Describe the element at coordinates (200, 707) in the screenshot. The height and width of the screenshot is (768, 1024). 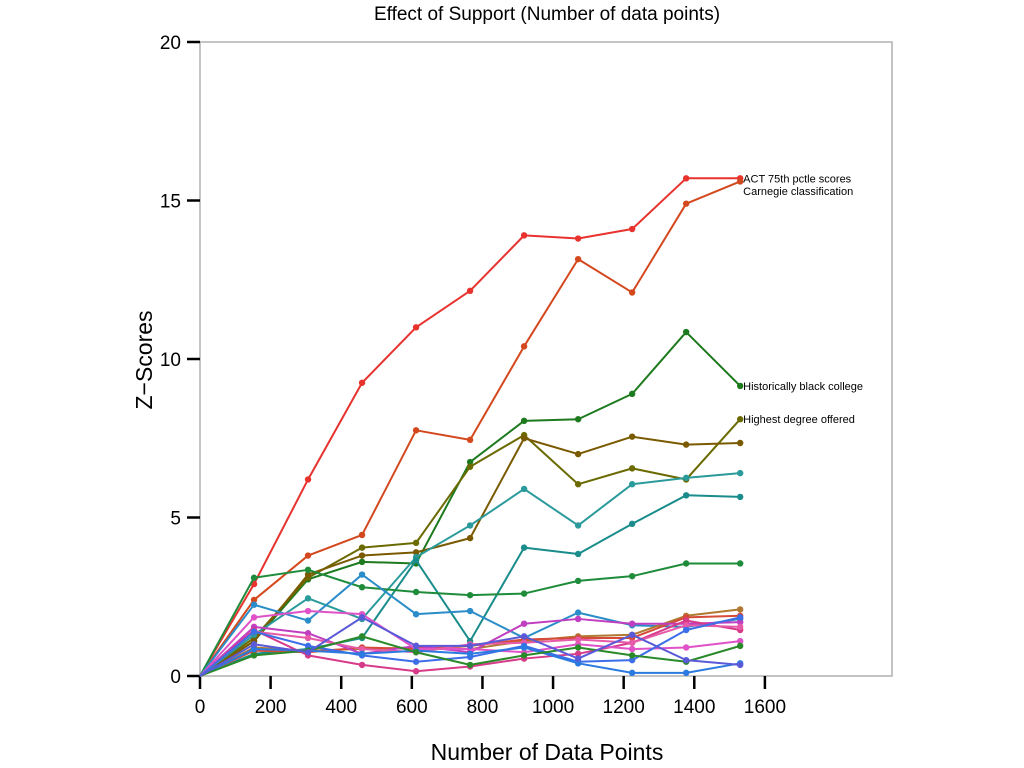
I see `x-tick-label: 0` at that location.